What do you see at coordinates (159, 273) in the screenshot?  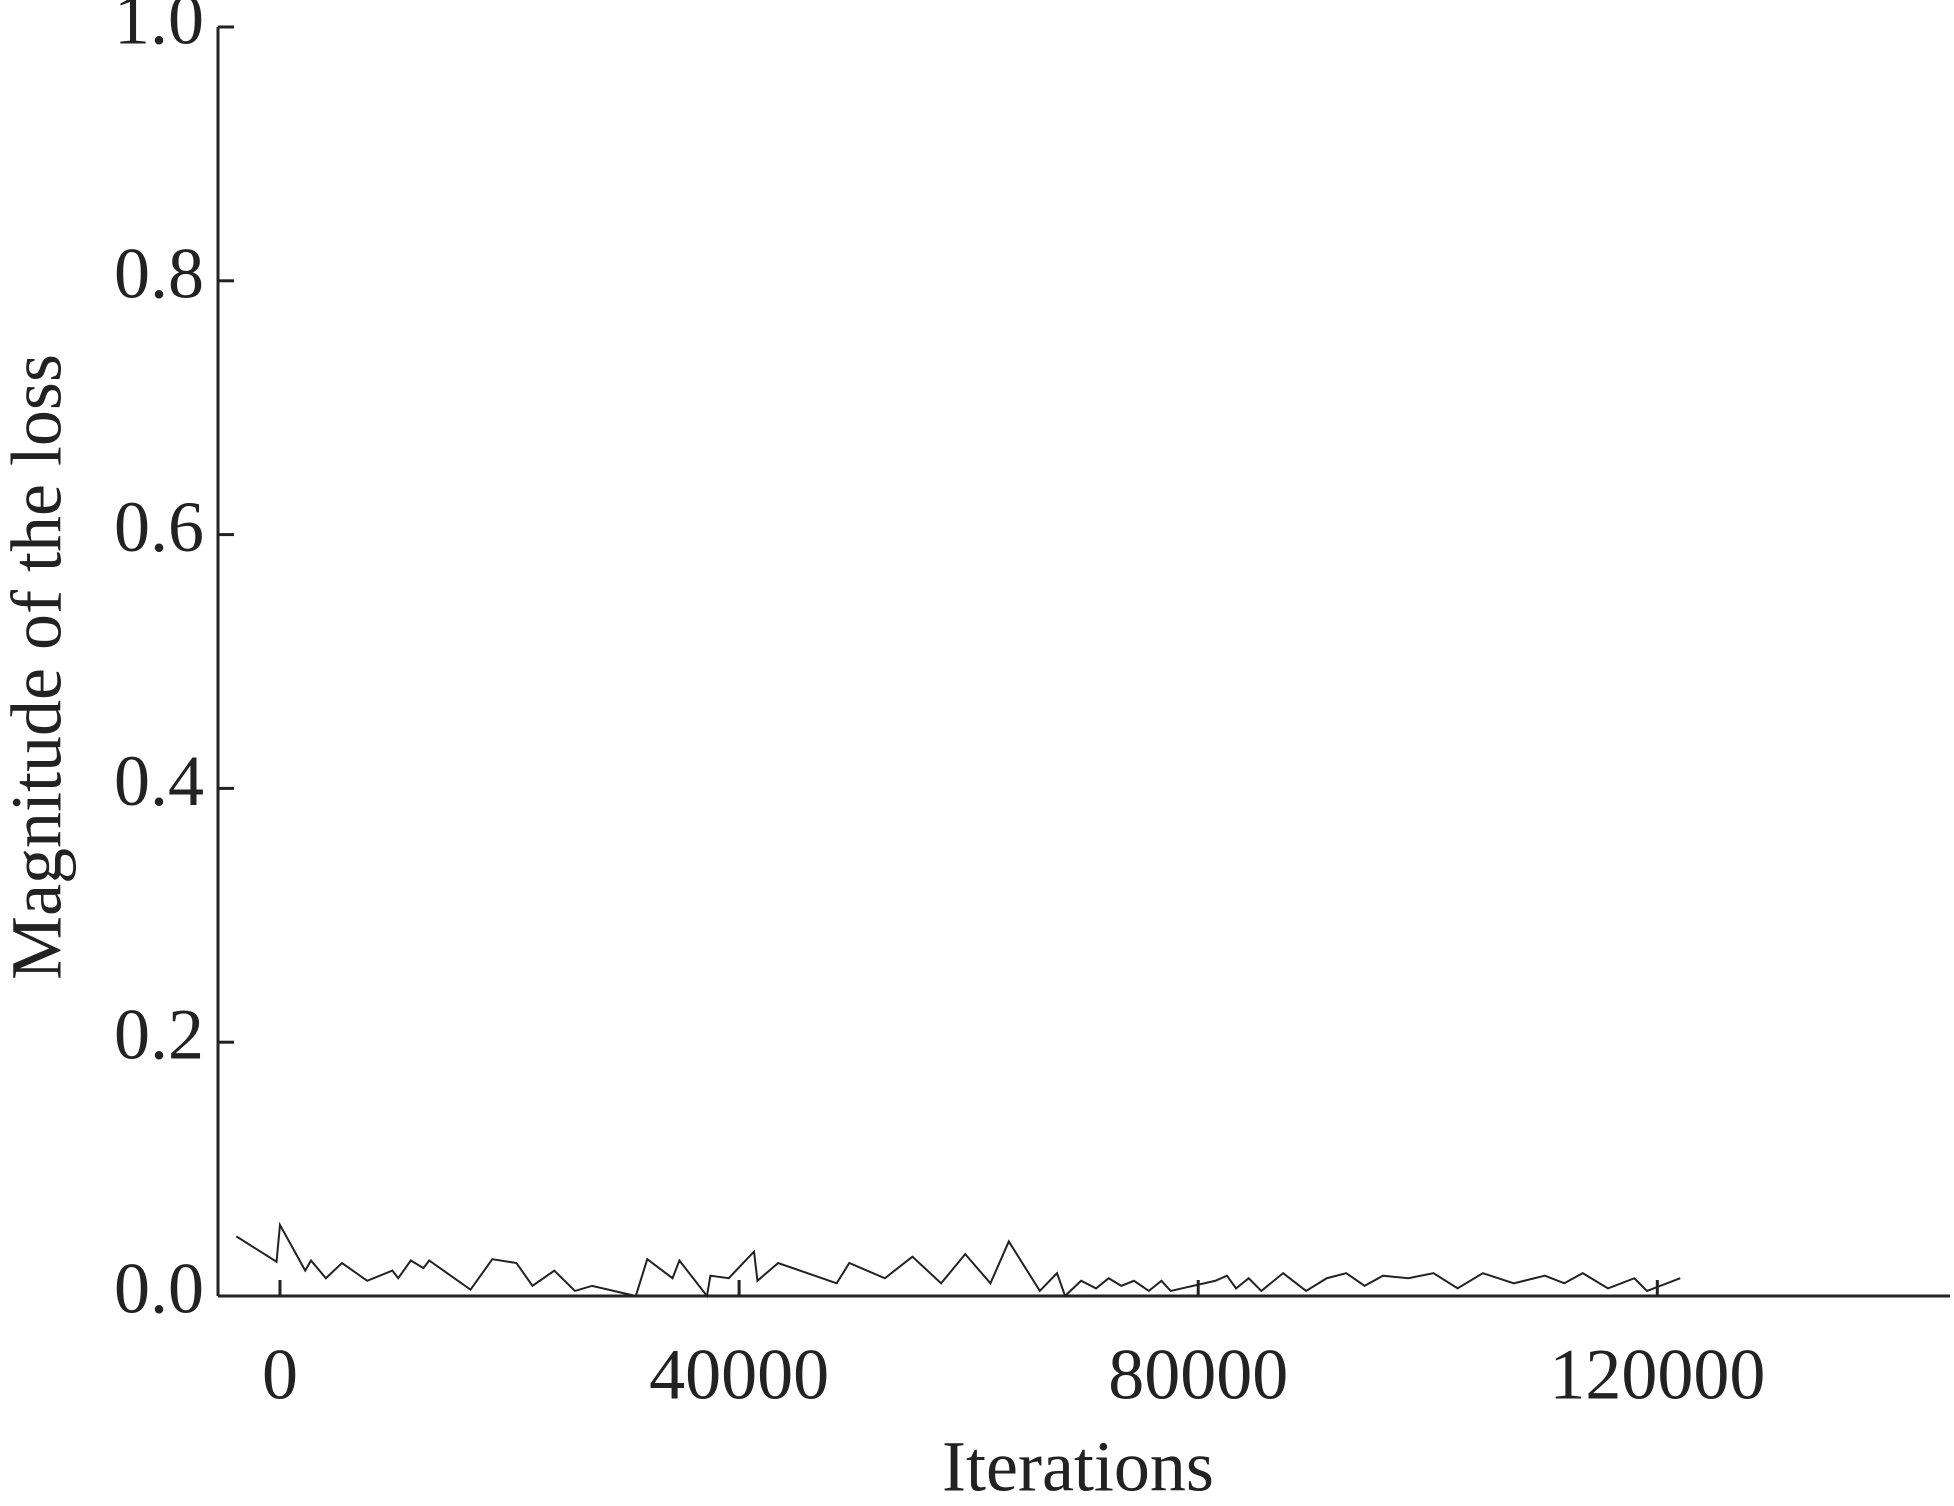 I see `y-tick-label: 0.8` at bounding box center [159, 273].